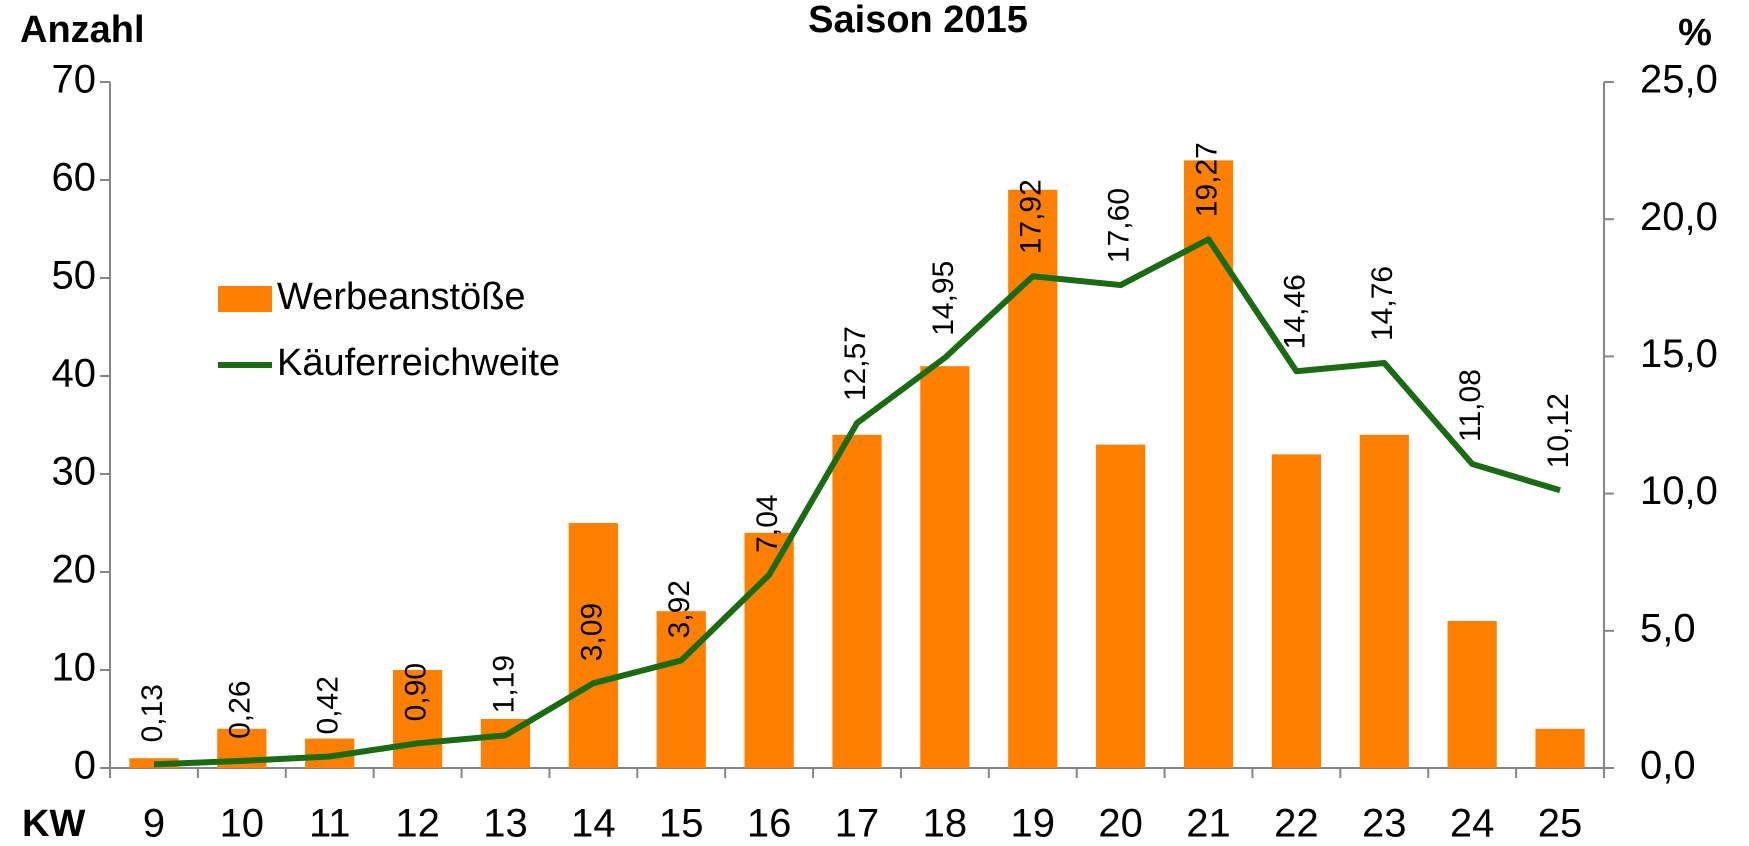 Image resolution: width=1749 pixels, height=846 pixels. What do you see at coordinates (503, 684) in the screenshot?
I see `value-label: 1,19` at bounding box center [503, 684].